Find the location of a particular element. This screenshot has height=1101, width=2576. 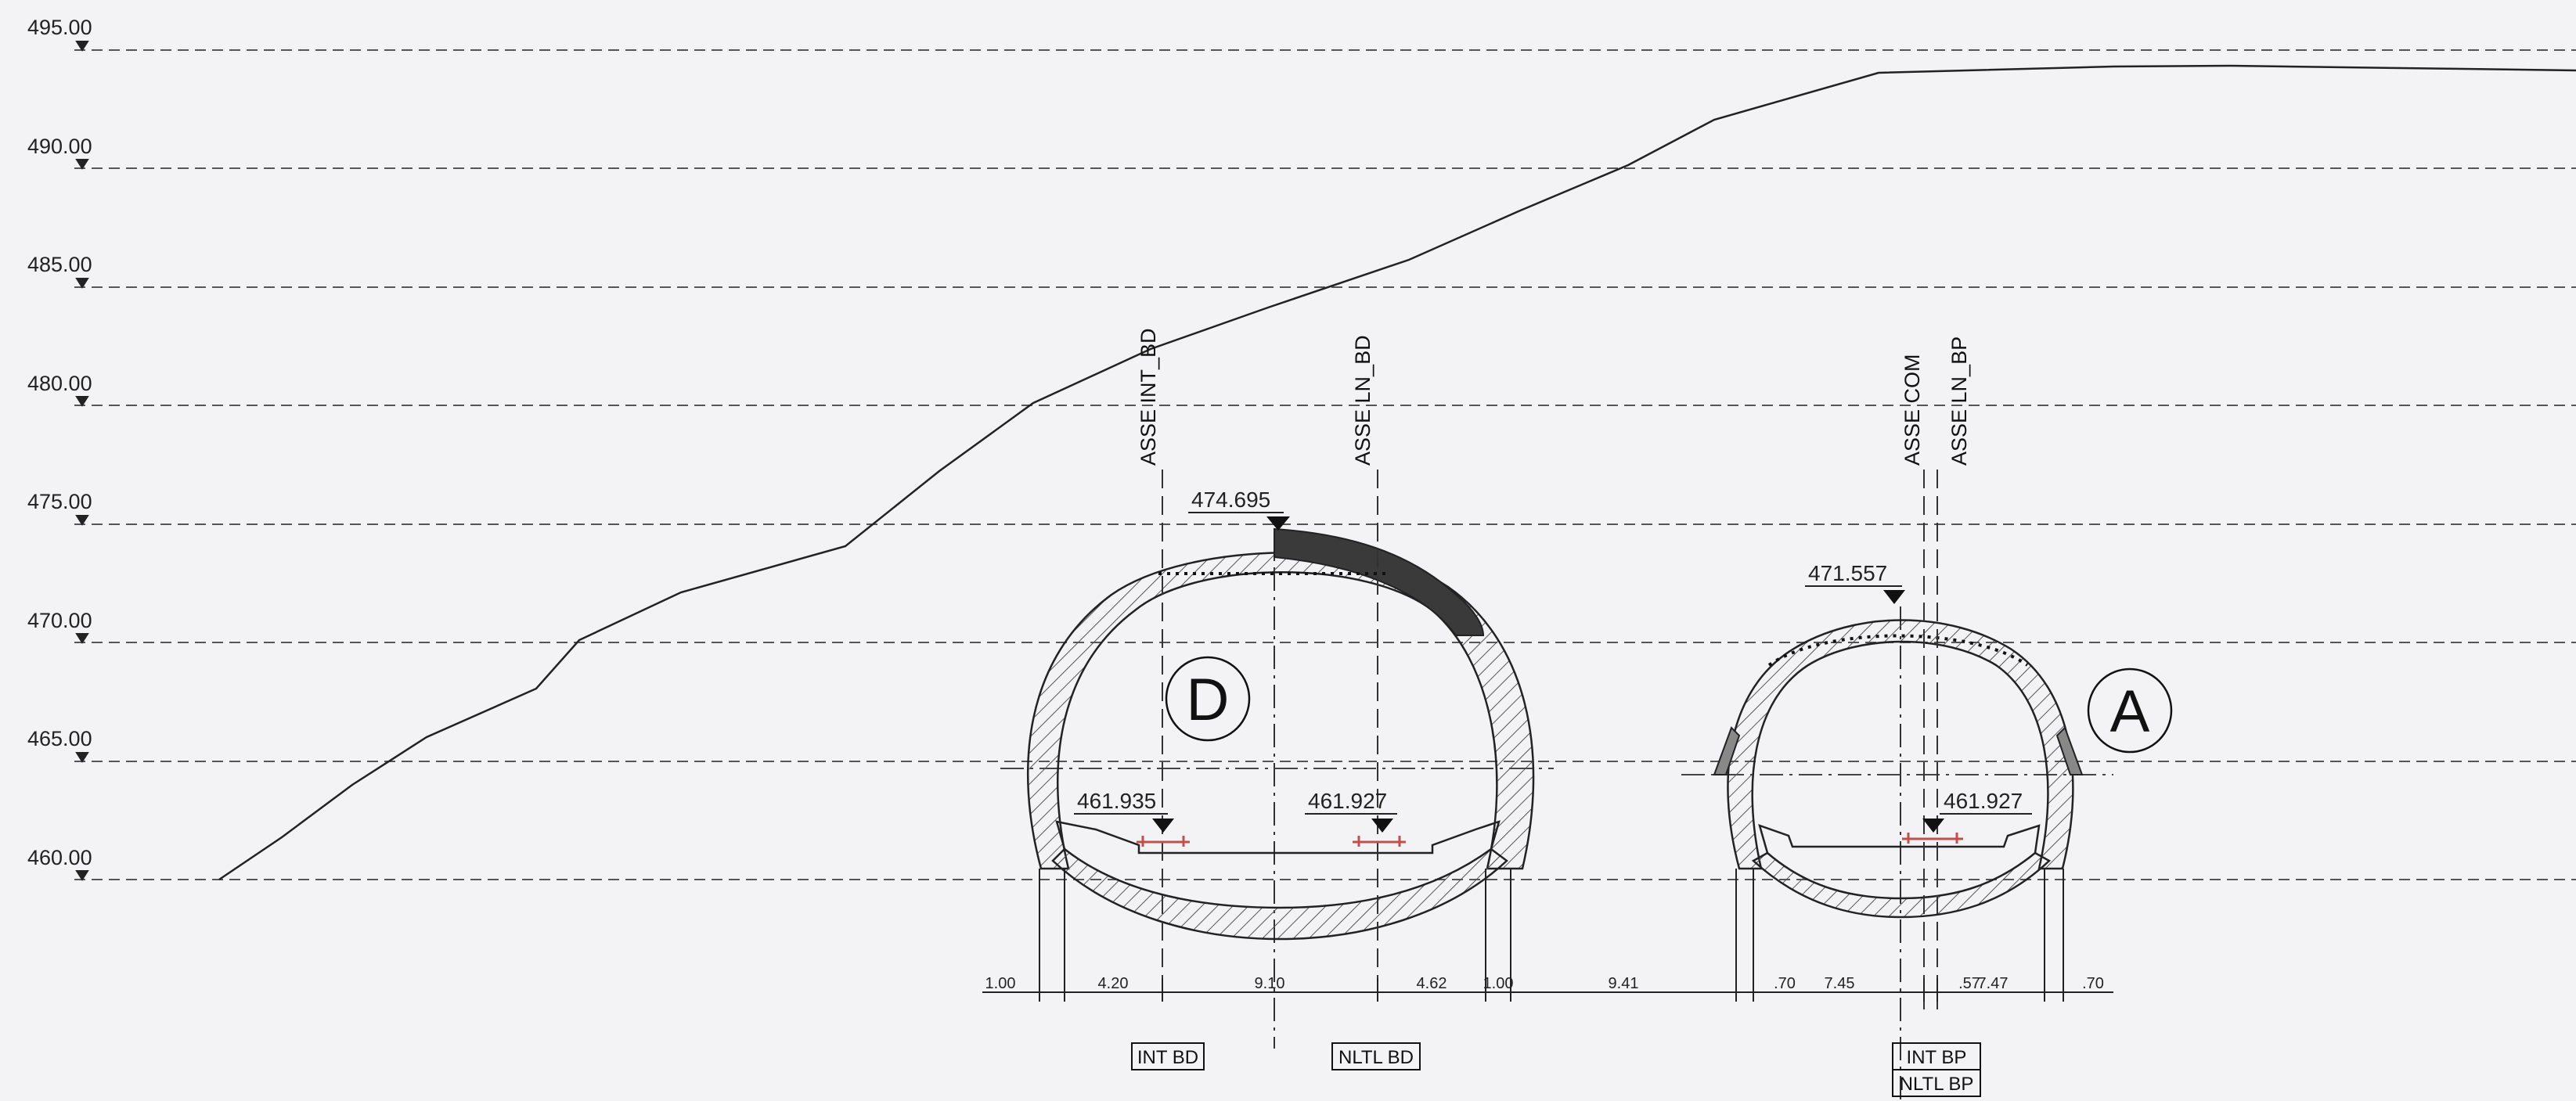

tunnel-d-rails is located at coordinates (1271, 841).